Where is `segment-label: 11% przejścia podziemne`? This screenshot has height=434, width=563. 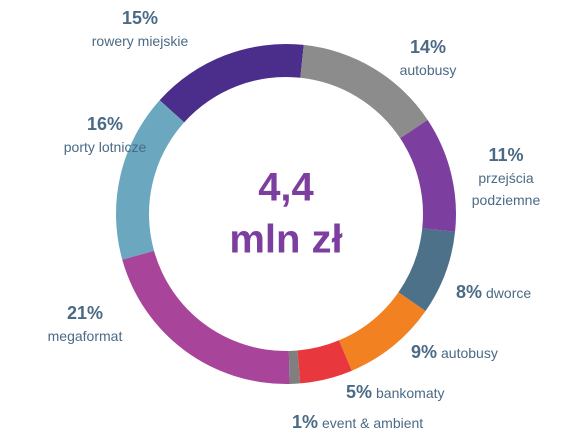 segment-label: 11% przejścia podziemne is located at coordinates (506, 177).